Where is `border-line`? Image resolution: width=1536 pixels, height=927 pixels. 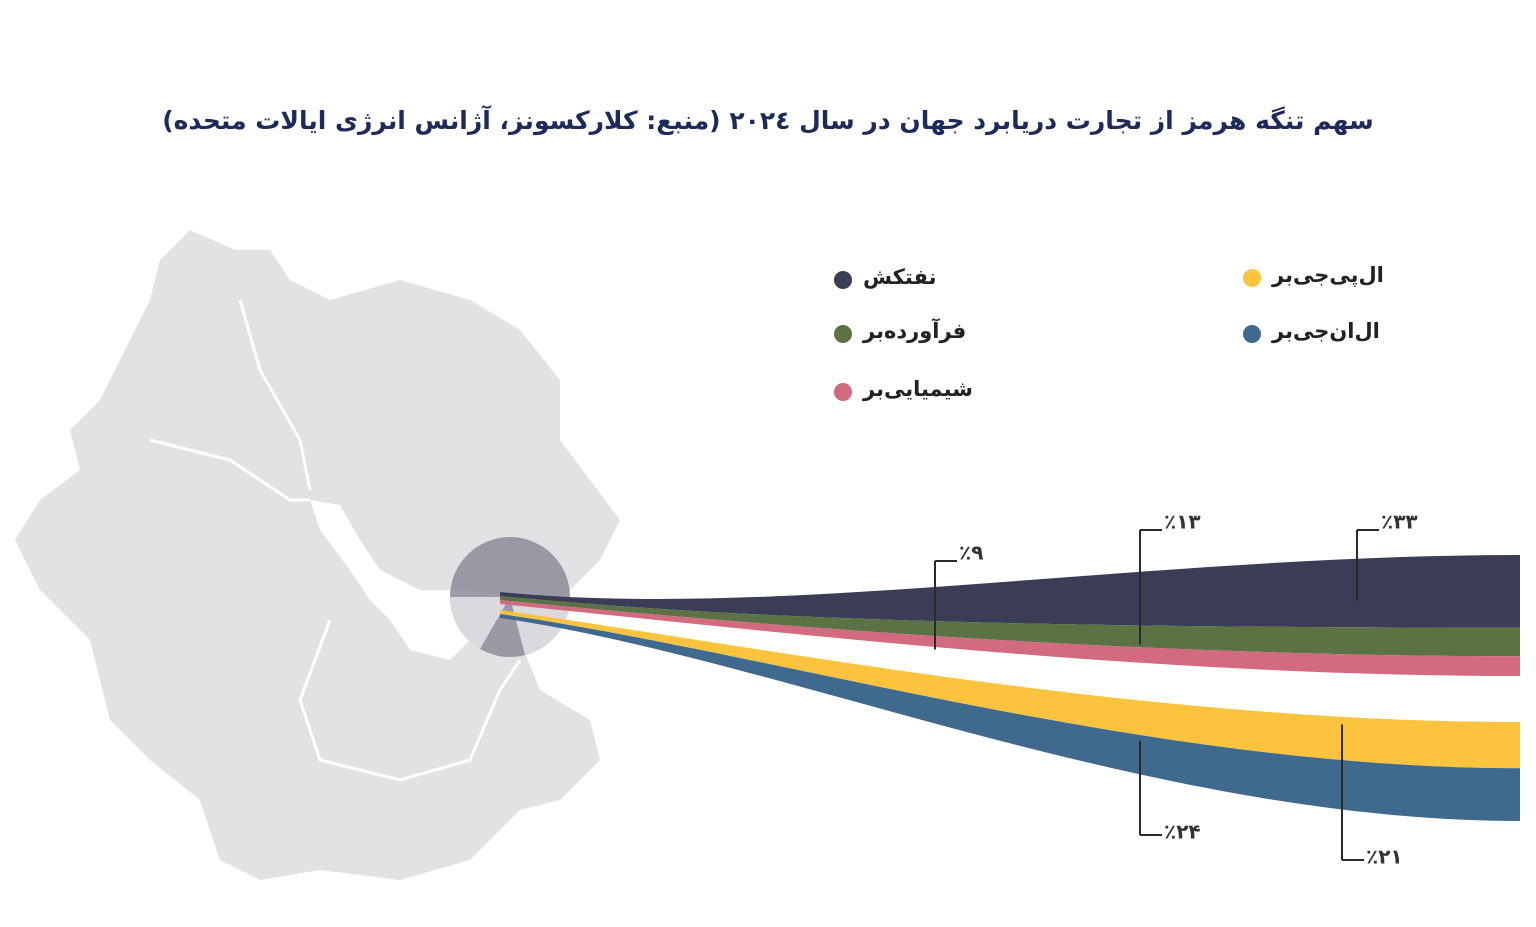
border-line is located at coordinates (335, 540).